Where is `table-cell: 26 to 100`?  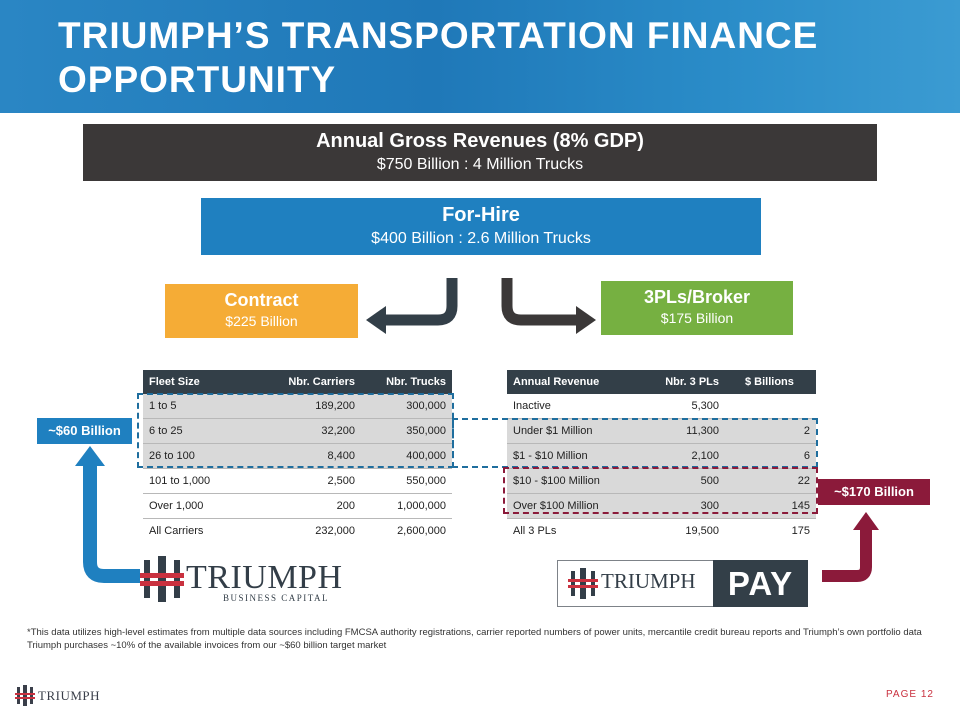 table-cell: 26 to 100 is located at coordinates (202, 456).